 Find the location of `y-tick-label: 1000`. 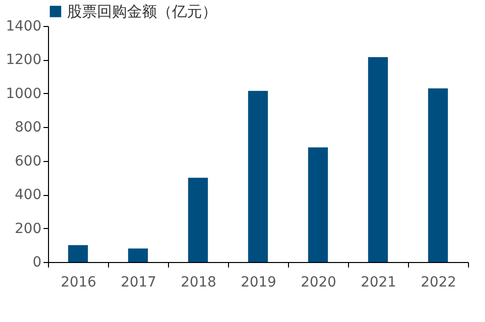

y-tick-label: 1000 is located at coordinates (24, 94).